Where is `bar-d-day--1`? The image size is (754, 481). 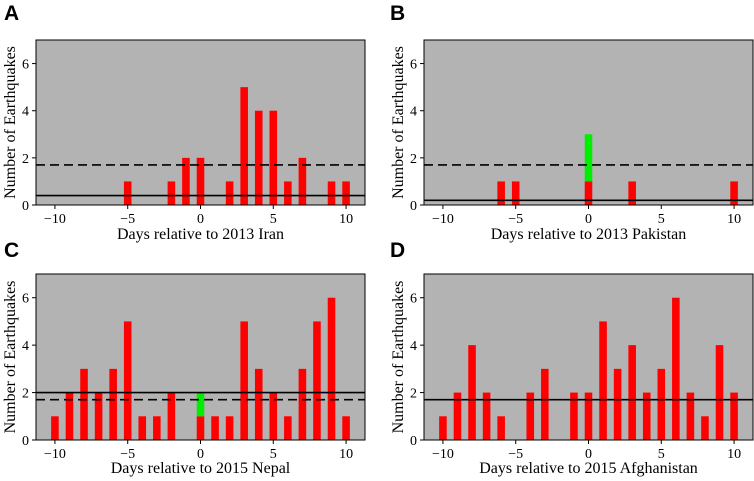 bar-d-day--1 is located at coordinates (574, 416).